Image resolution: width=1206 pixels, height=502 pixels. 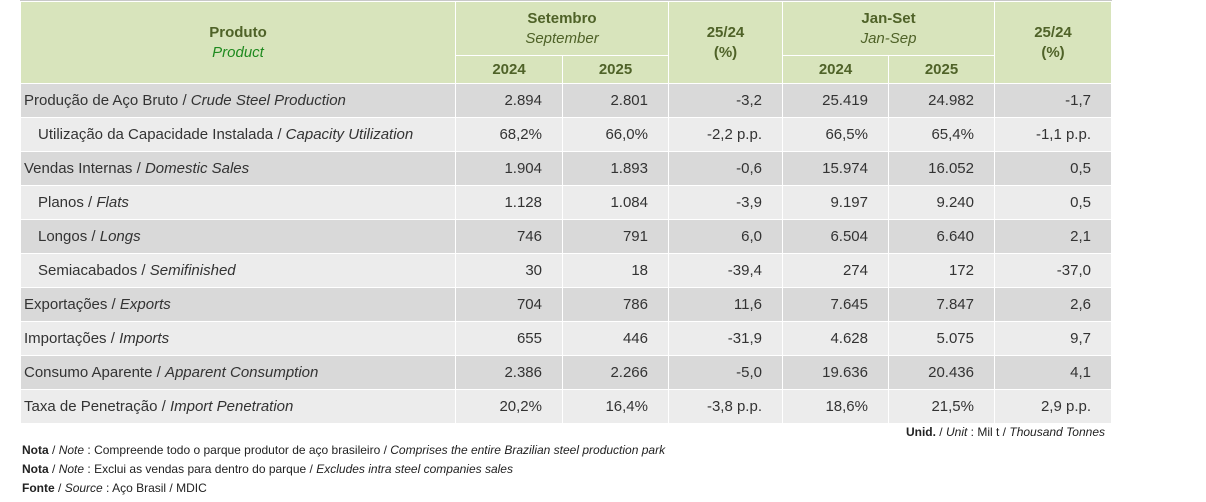 What do you see at coordinates (725, 236) in the screenshot?
I see `cell-value: 6,0` at bounding box center [725, 236].